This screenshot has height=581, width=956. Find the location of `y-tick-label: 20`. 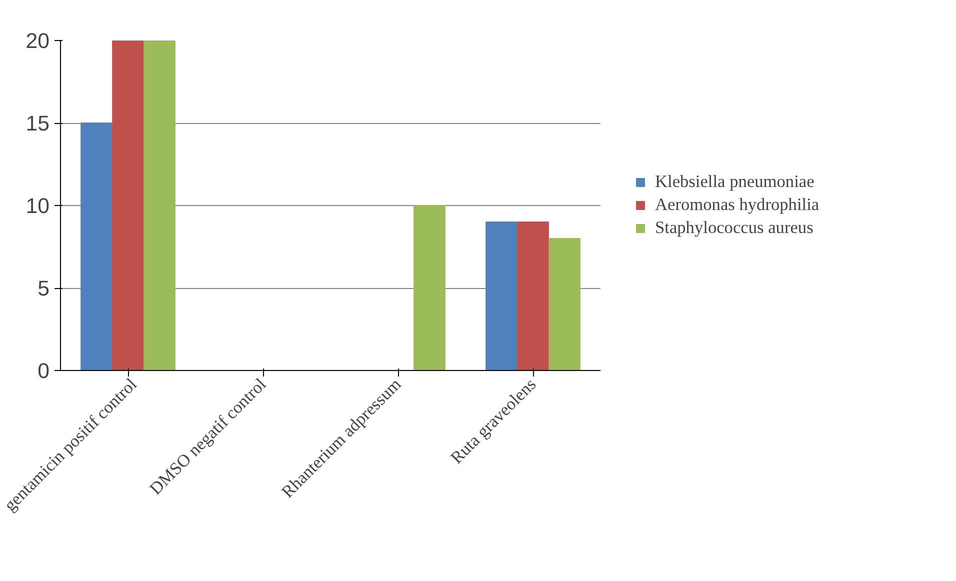

y-tick-label: 20 is located at coordinates (38, 41).